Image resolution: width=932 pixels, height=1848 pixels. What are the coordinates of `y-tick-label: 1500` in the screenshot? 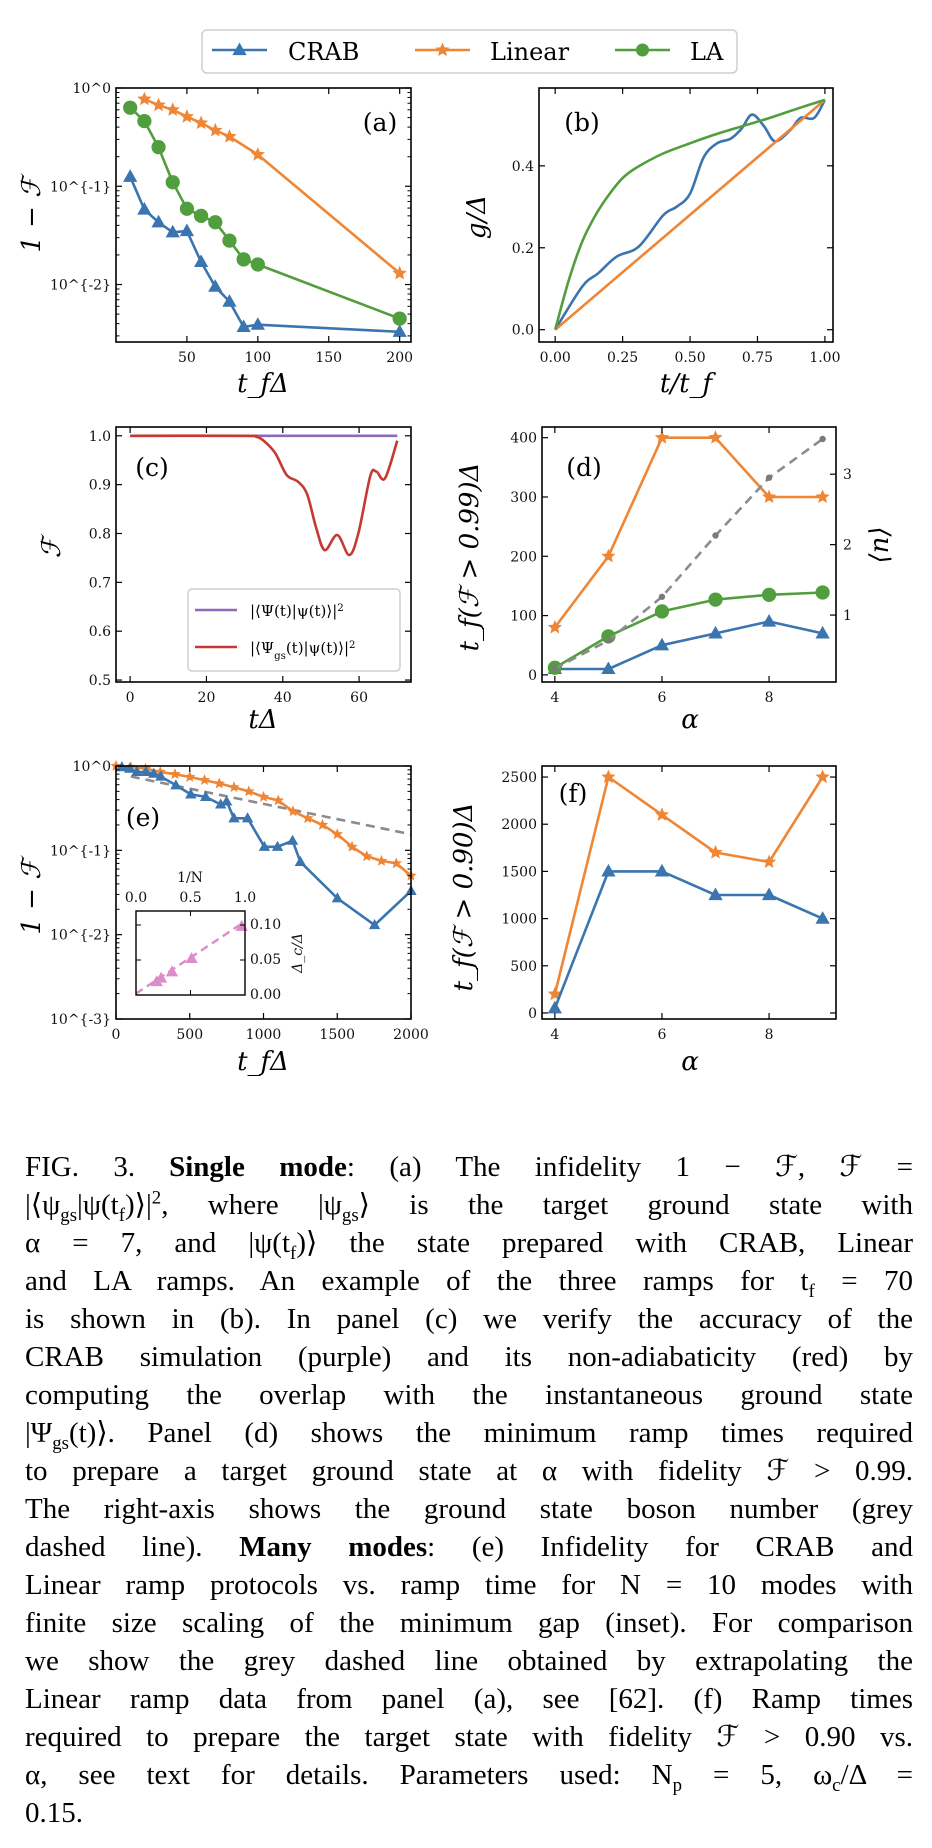 It's located at (519, 872).